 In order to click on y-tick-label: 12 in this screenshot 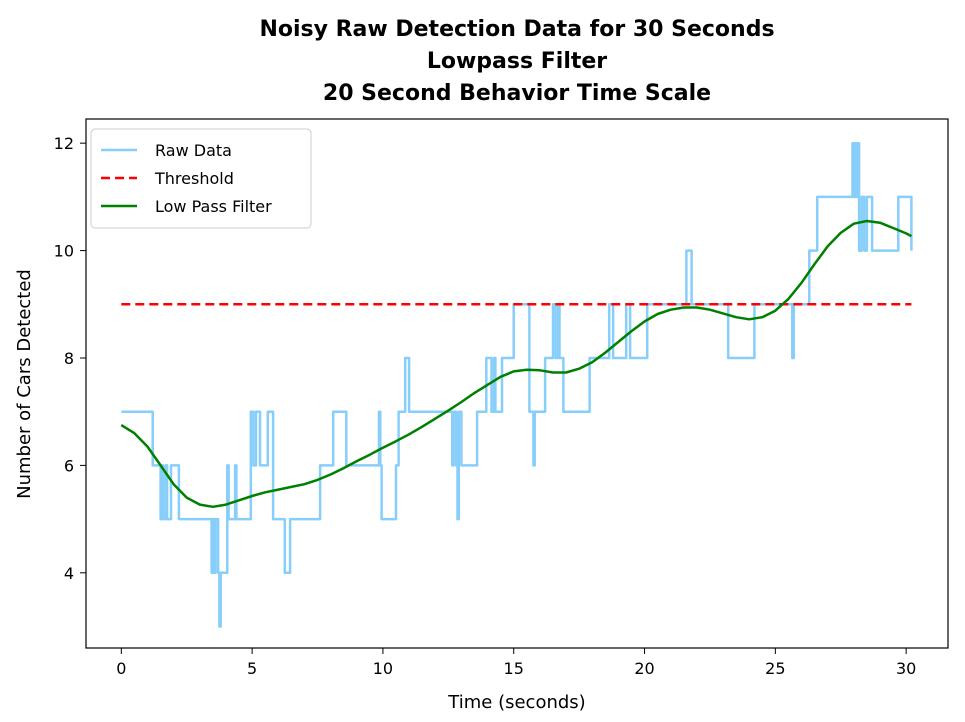, I will do `click(64, 143)`.